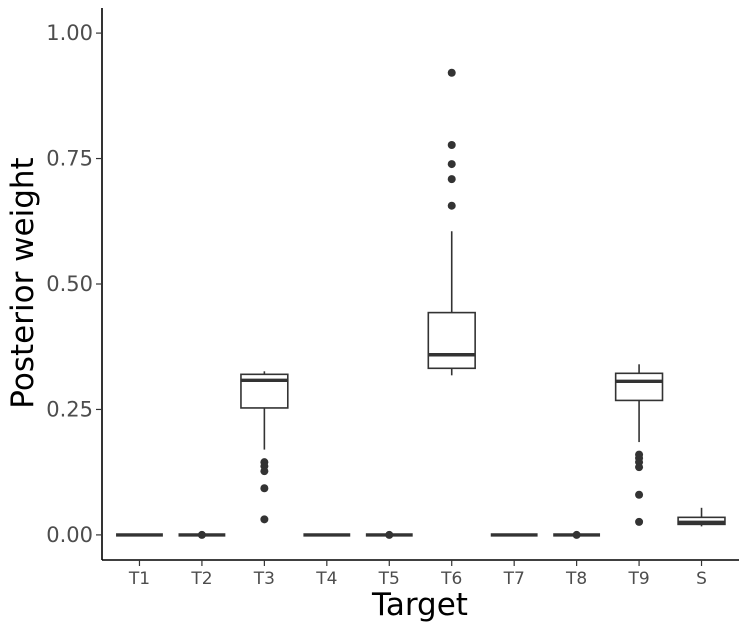 This screenshot has height=629, width=747. What do you see at coordinates (69, 535) in the screenshot?
I see `y-tick-label: 0.00` at bounding box center [69, 535].